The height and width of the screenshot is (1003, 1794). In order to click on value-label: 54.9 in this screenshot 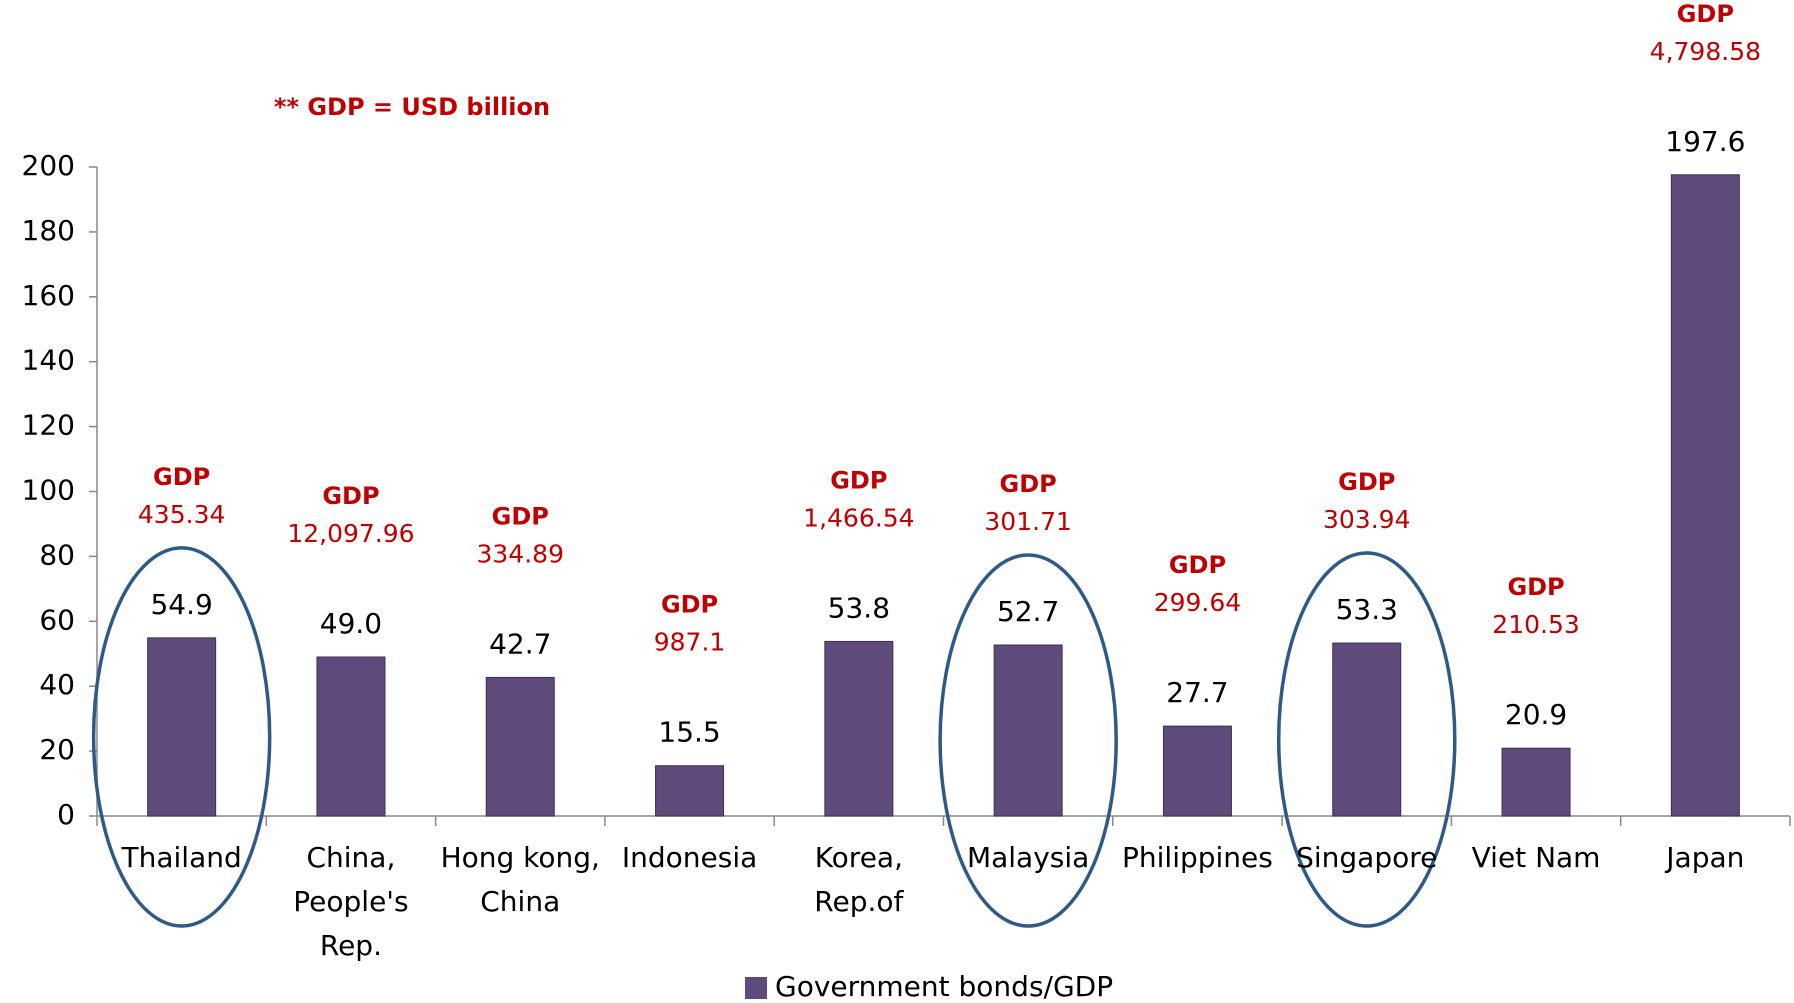, I will do `click(181, 604)`.